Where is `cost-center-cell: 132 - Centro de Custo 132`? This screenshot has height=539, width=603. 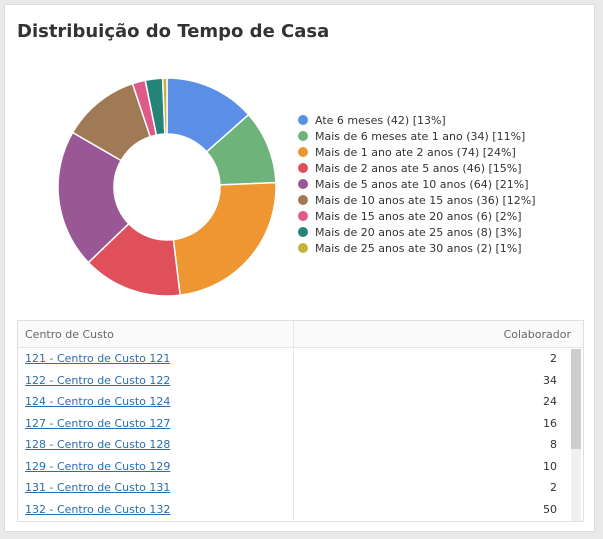 cost-center-cell: 132 - Centro de Custo 132 is located at coordinates (156, 509).